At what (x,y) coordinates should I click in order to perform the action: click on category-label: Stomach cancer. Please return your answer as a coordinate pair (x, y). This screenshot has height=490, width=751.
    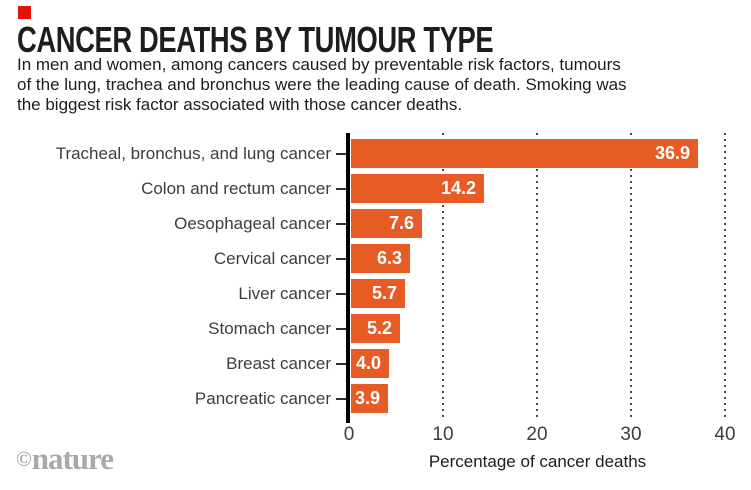
    Looking at the image, I should click on (269, 328).